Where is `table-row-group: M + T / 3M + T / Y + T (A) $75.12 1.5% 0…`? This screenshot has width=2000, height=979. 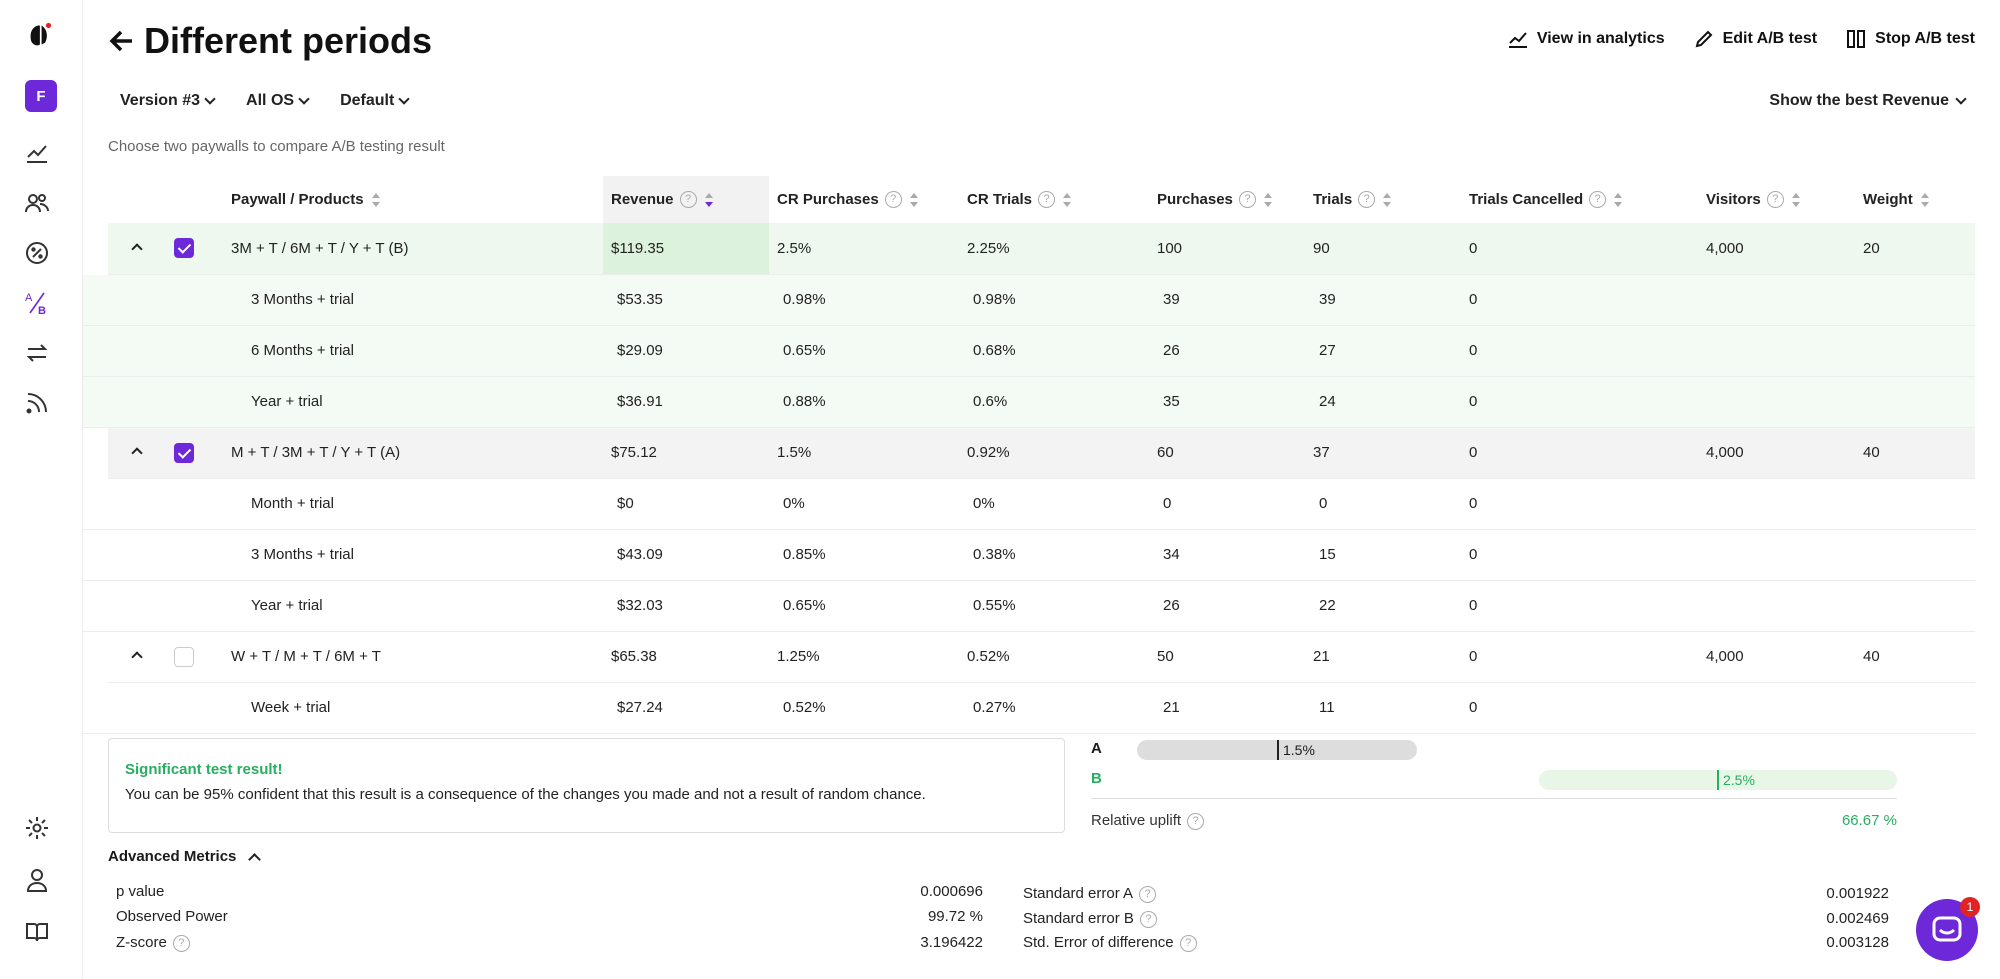 table-row-group: M + T / 3M + T / Y + T (A) $75.12 1.5% 0… is located at coordinates (1029, 453).